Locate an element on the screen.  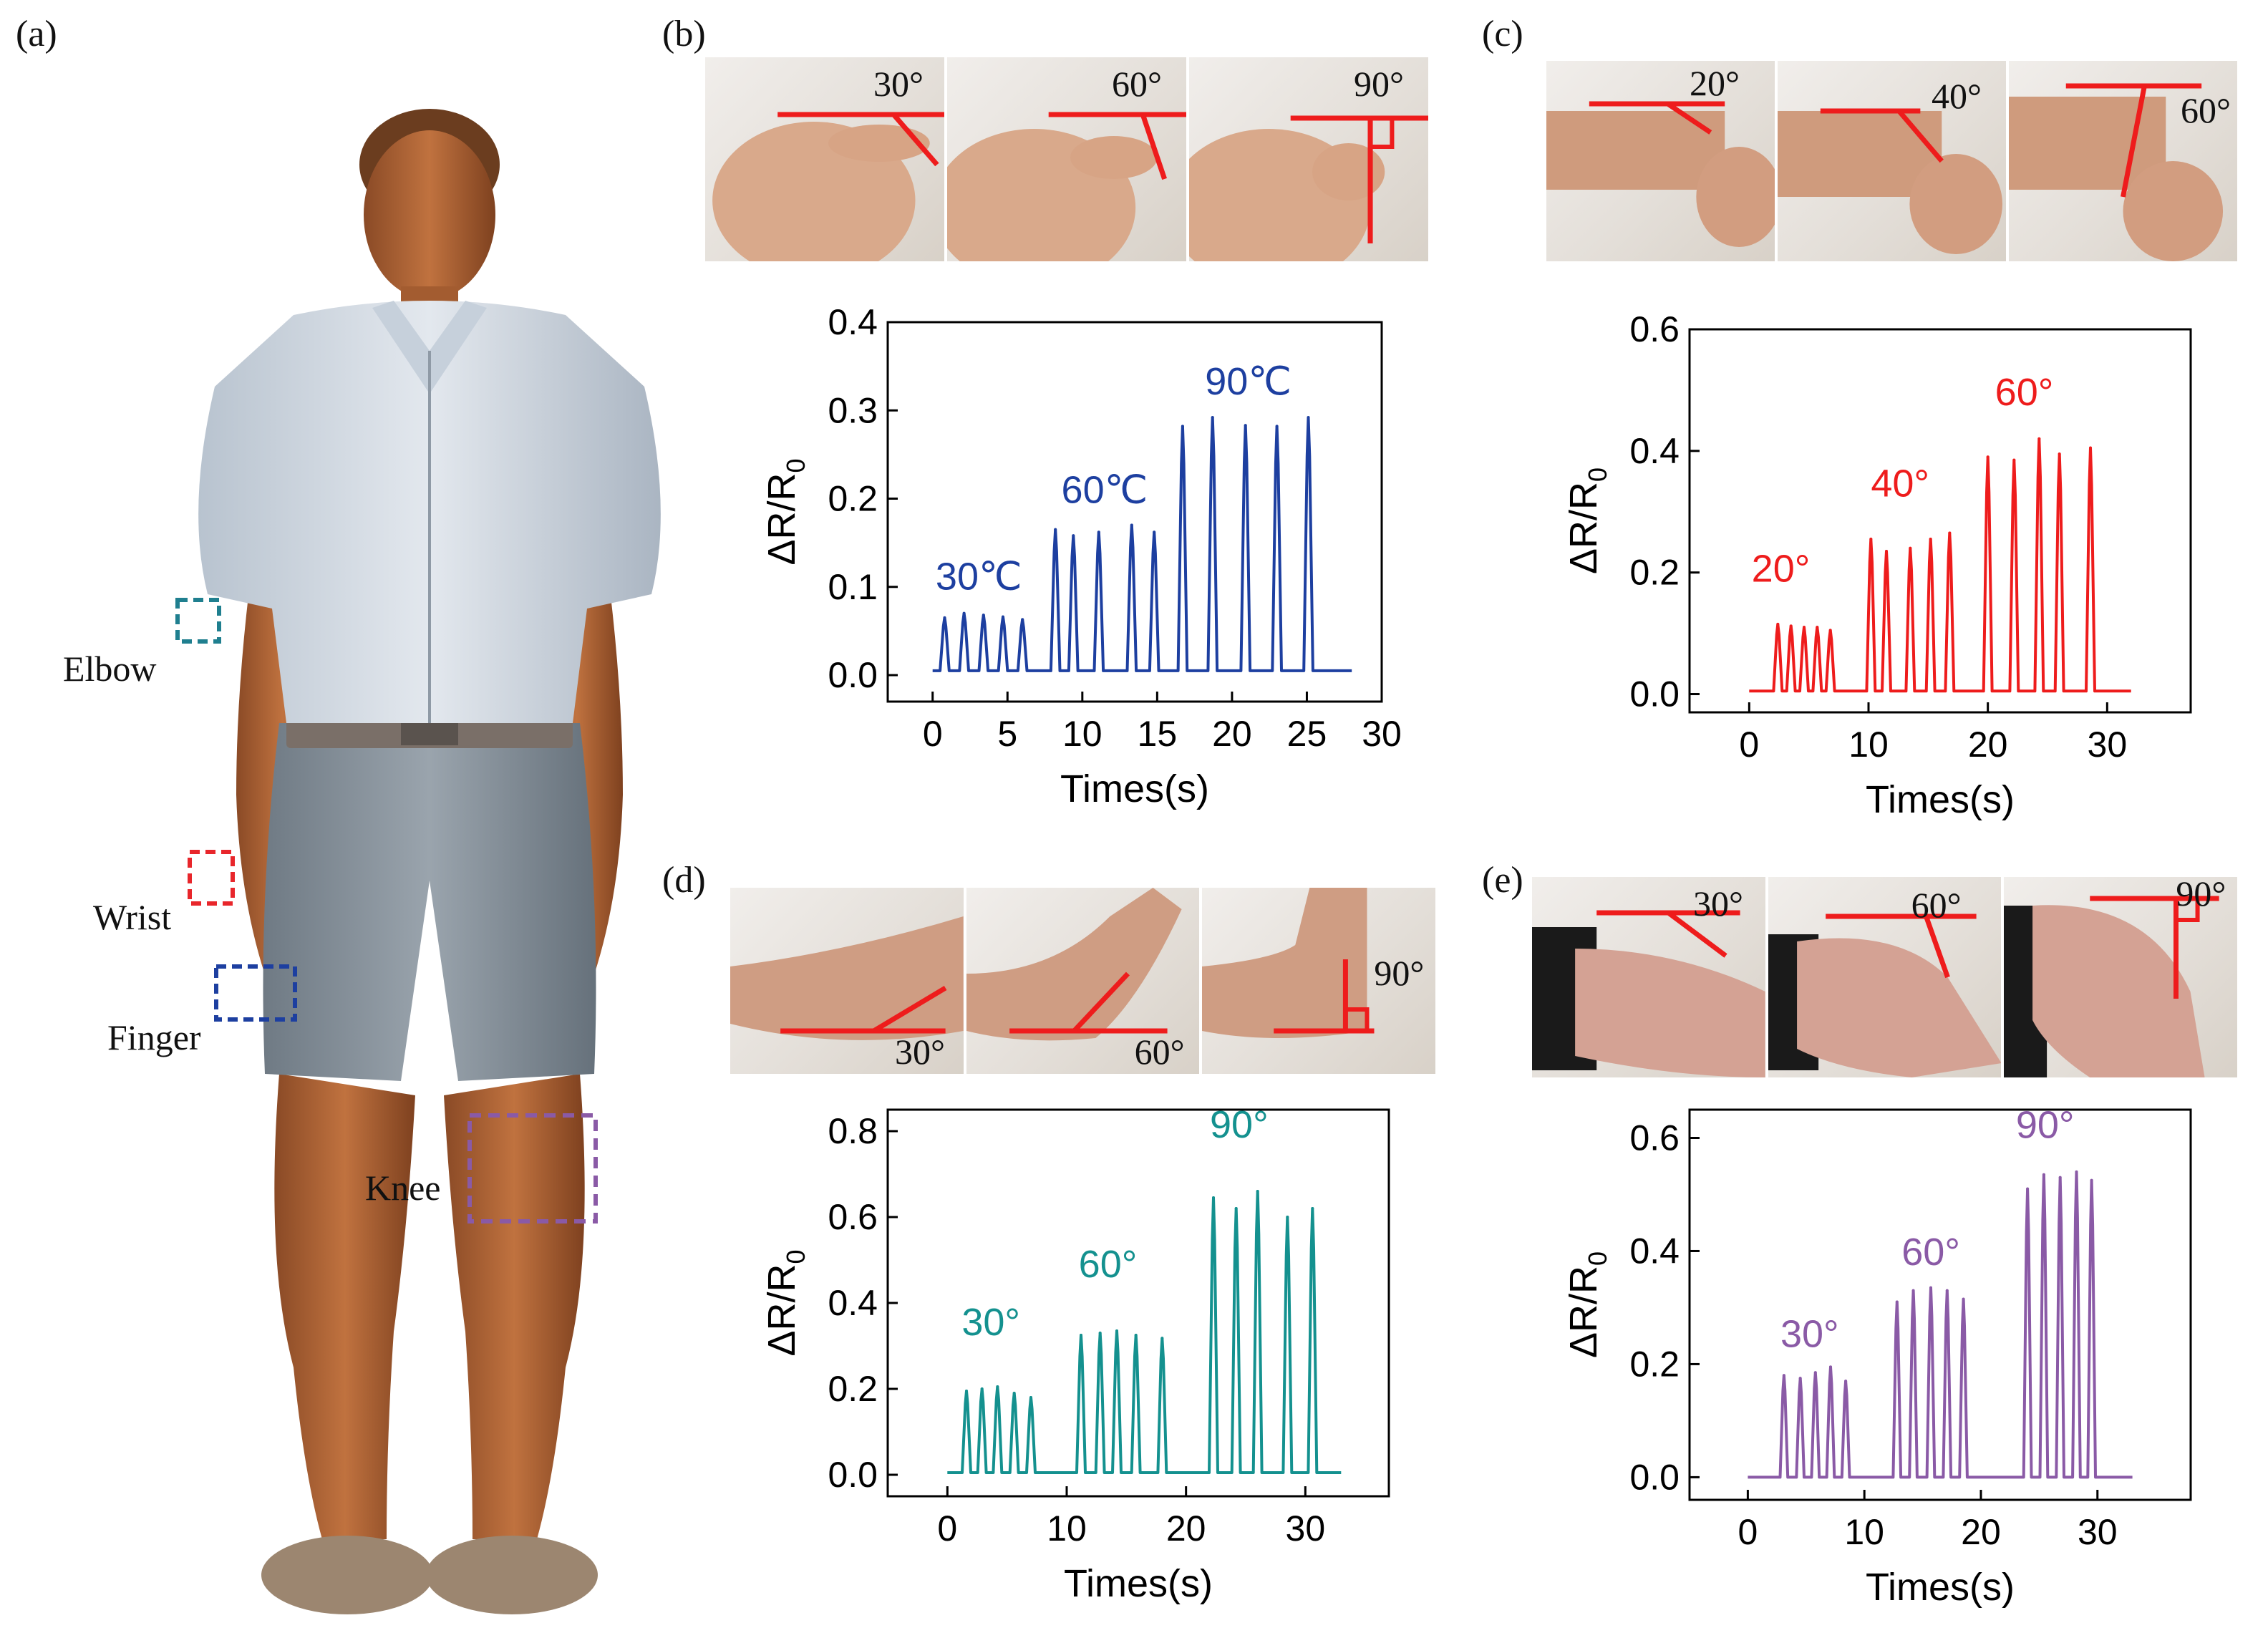
angle-annotation: 60℃ is located at coordinates (1105, 490).